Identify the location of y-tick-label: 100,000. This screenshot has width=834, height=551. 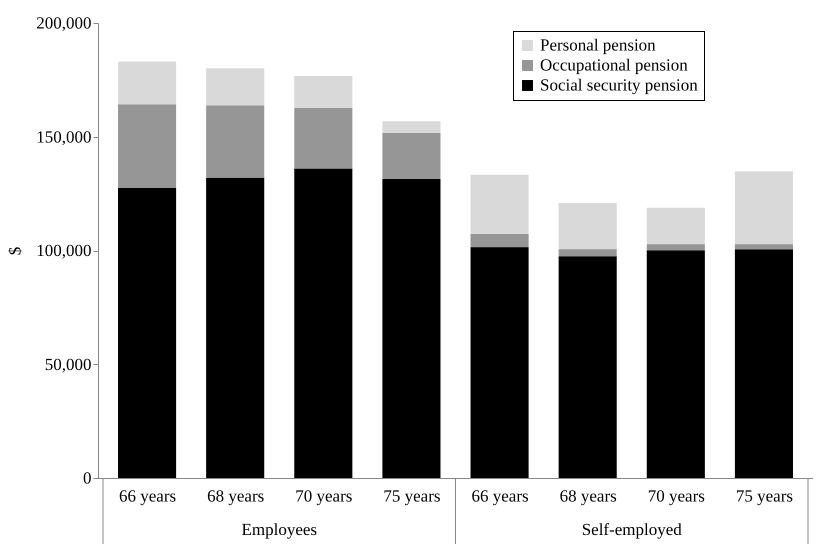
(64, 250).